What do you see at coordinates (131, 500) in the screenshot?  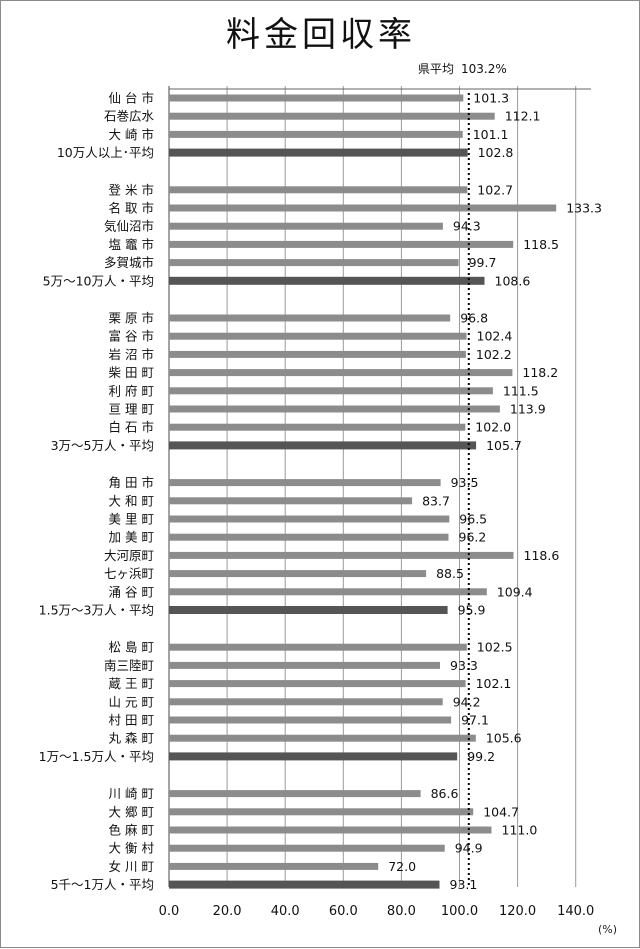 I see `category-label: 大 和 町` at bounding box center [131, 500].